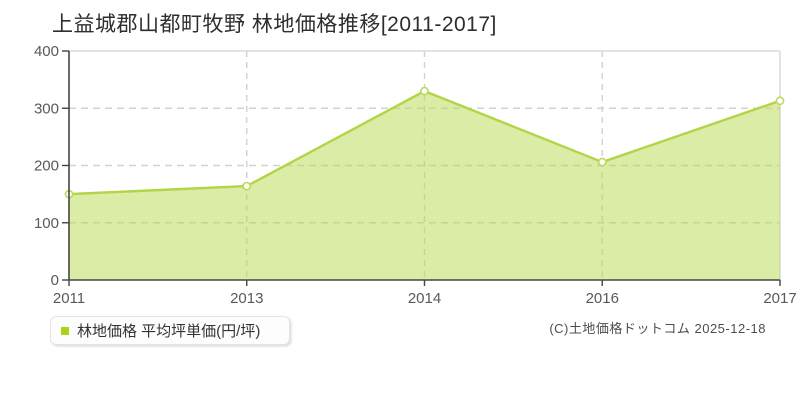 The image size is (800, 400). Describe the element at coordinates (779, 298) in the screenshot. I see `x-tick-label: 2017` at that location.